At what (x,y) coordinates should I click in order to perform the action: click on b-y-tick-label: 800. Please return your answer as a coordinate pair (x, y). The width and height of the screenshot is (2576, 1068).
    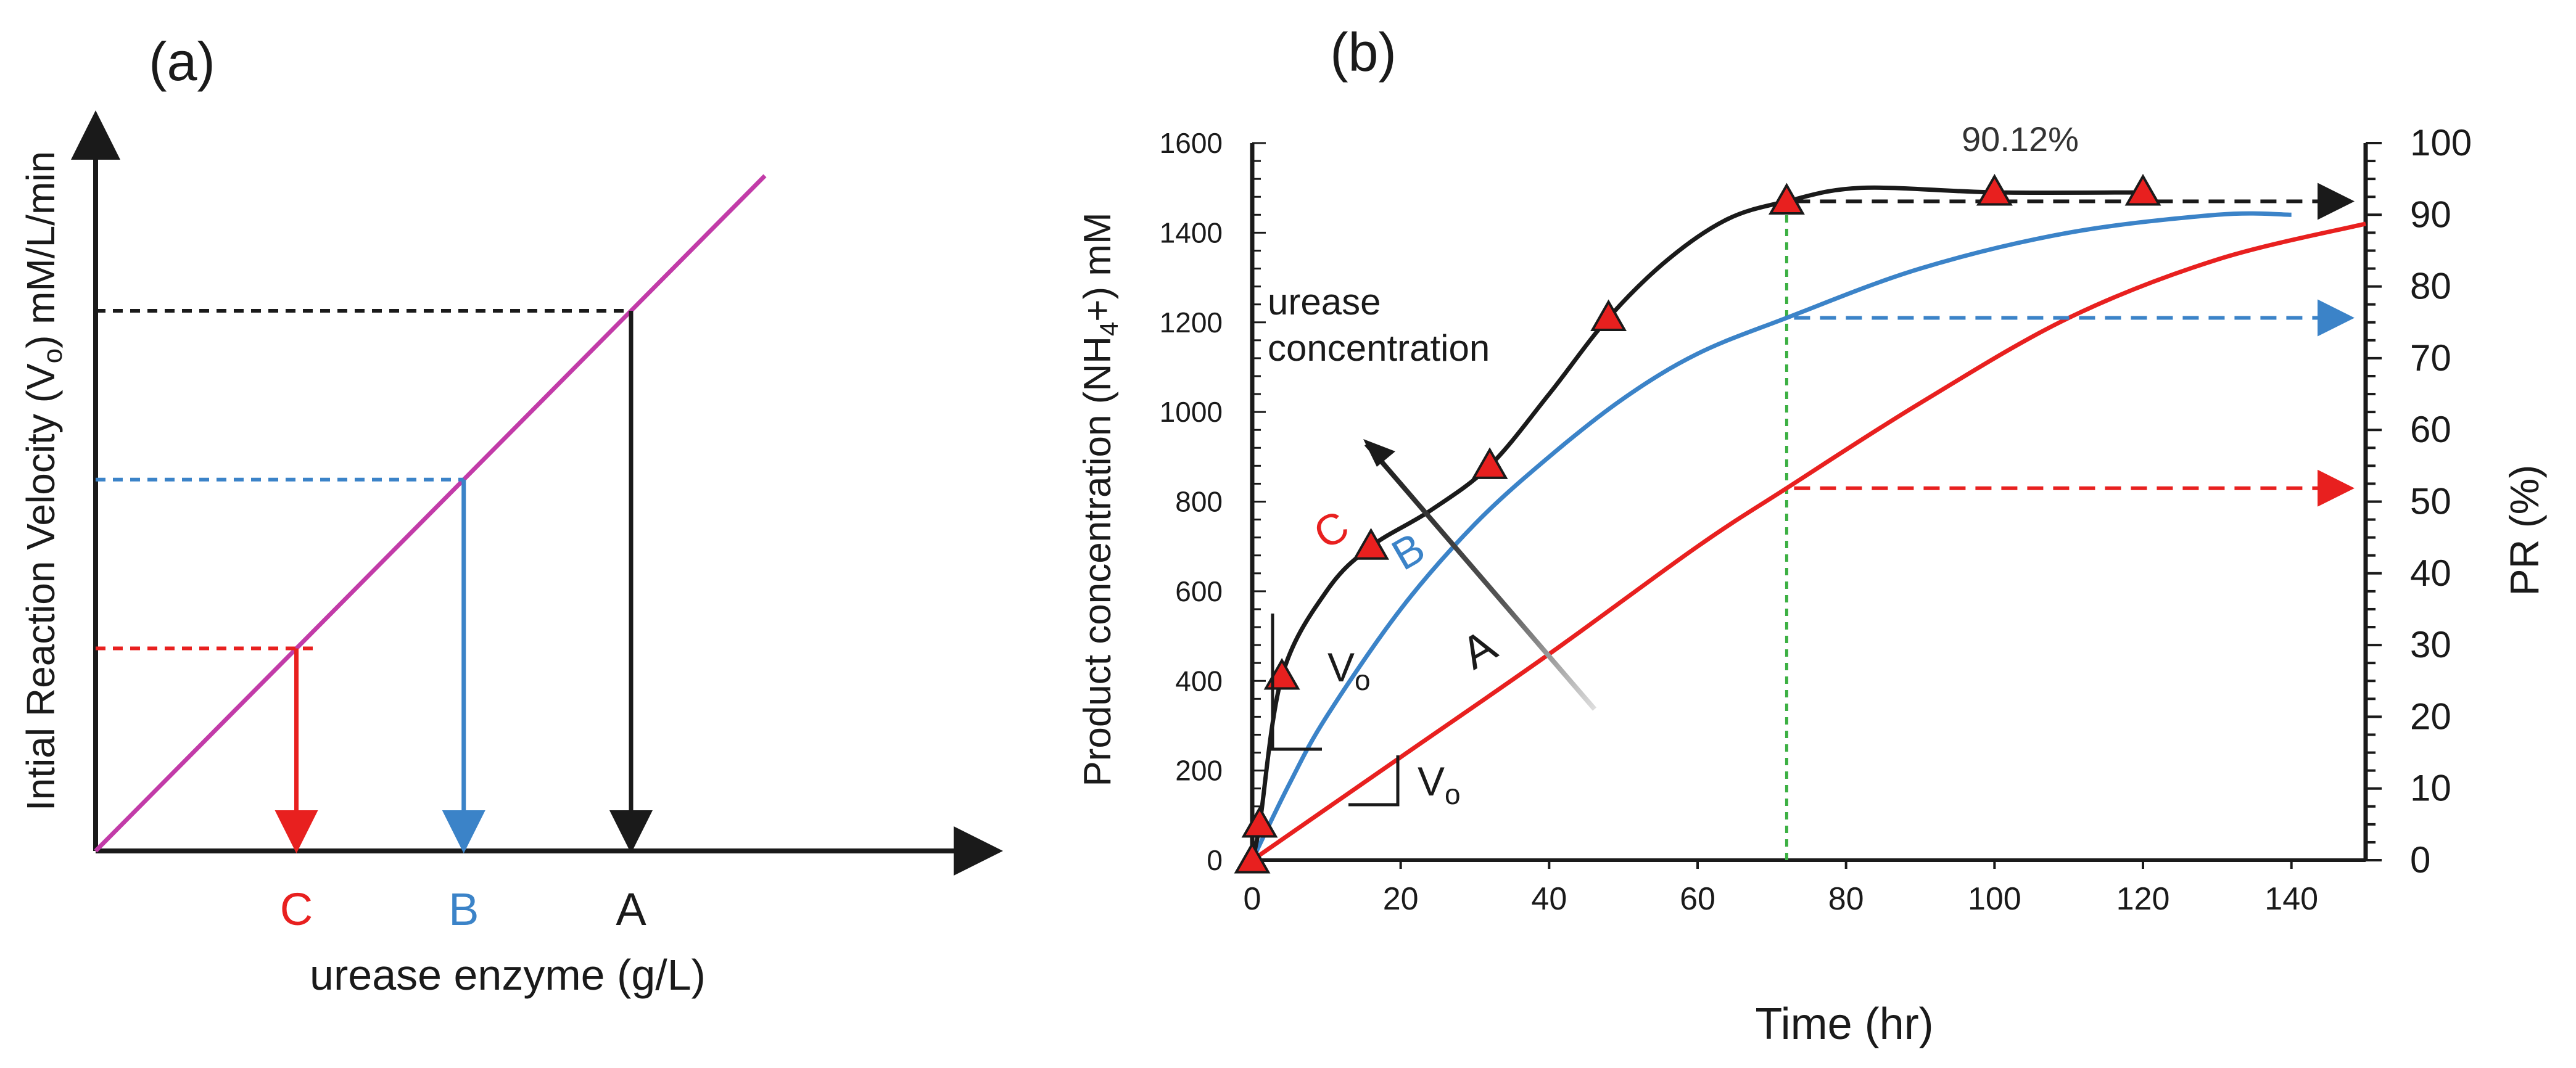
    Looking at the image, I should click on (1199, 502).